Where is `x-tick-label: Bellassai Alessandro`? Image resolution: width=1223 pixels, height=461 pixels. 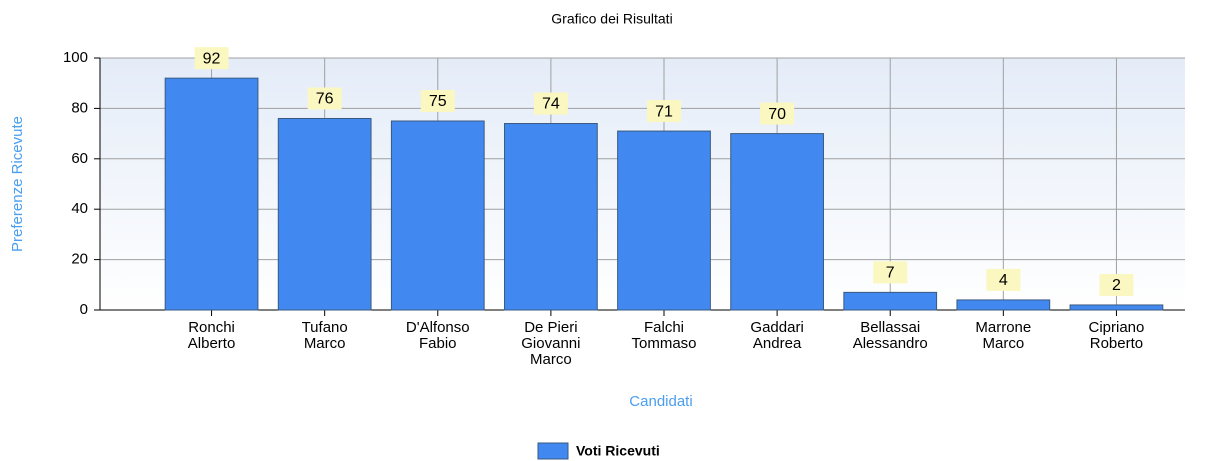 x-tick-label: Bellassai Alessandro is located at coordinates (890, 335).